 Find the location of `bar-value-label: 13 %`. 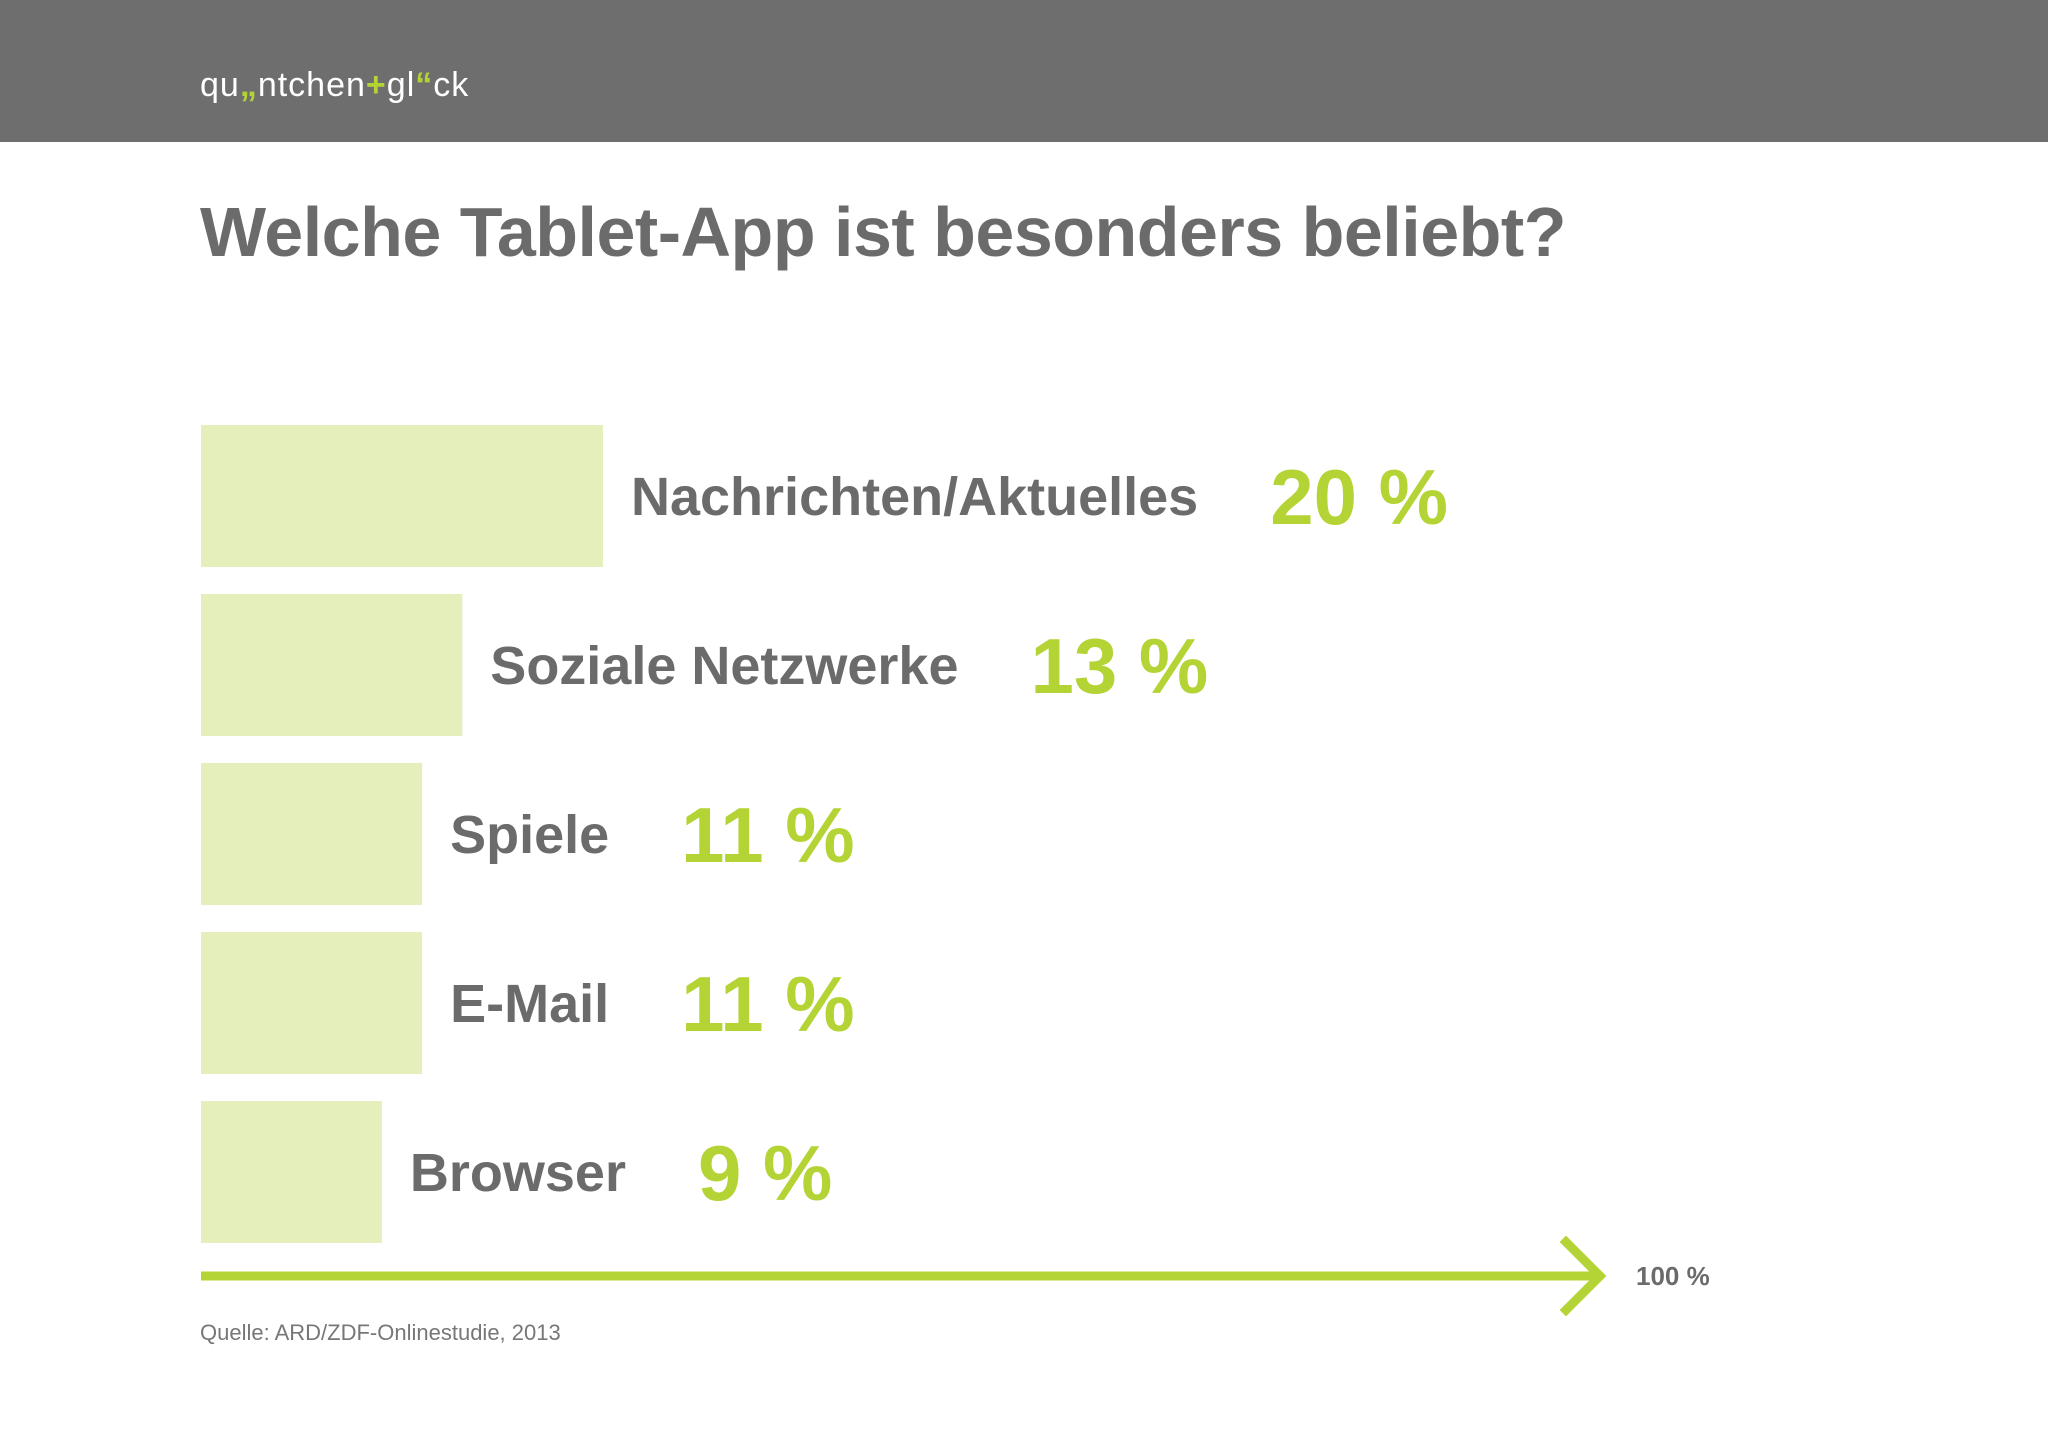

bar-value-label: 13 % is located at coordinates (1120, 666).